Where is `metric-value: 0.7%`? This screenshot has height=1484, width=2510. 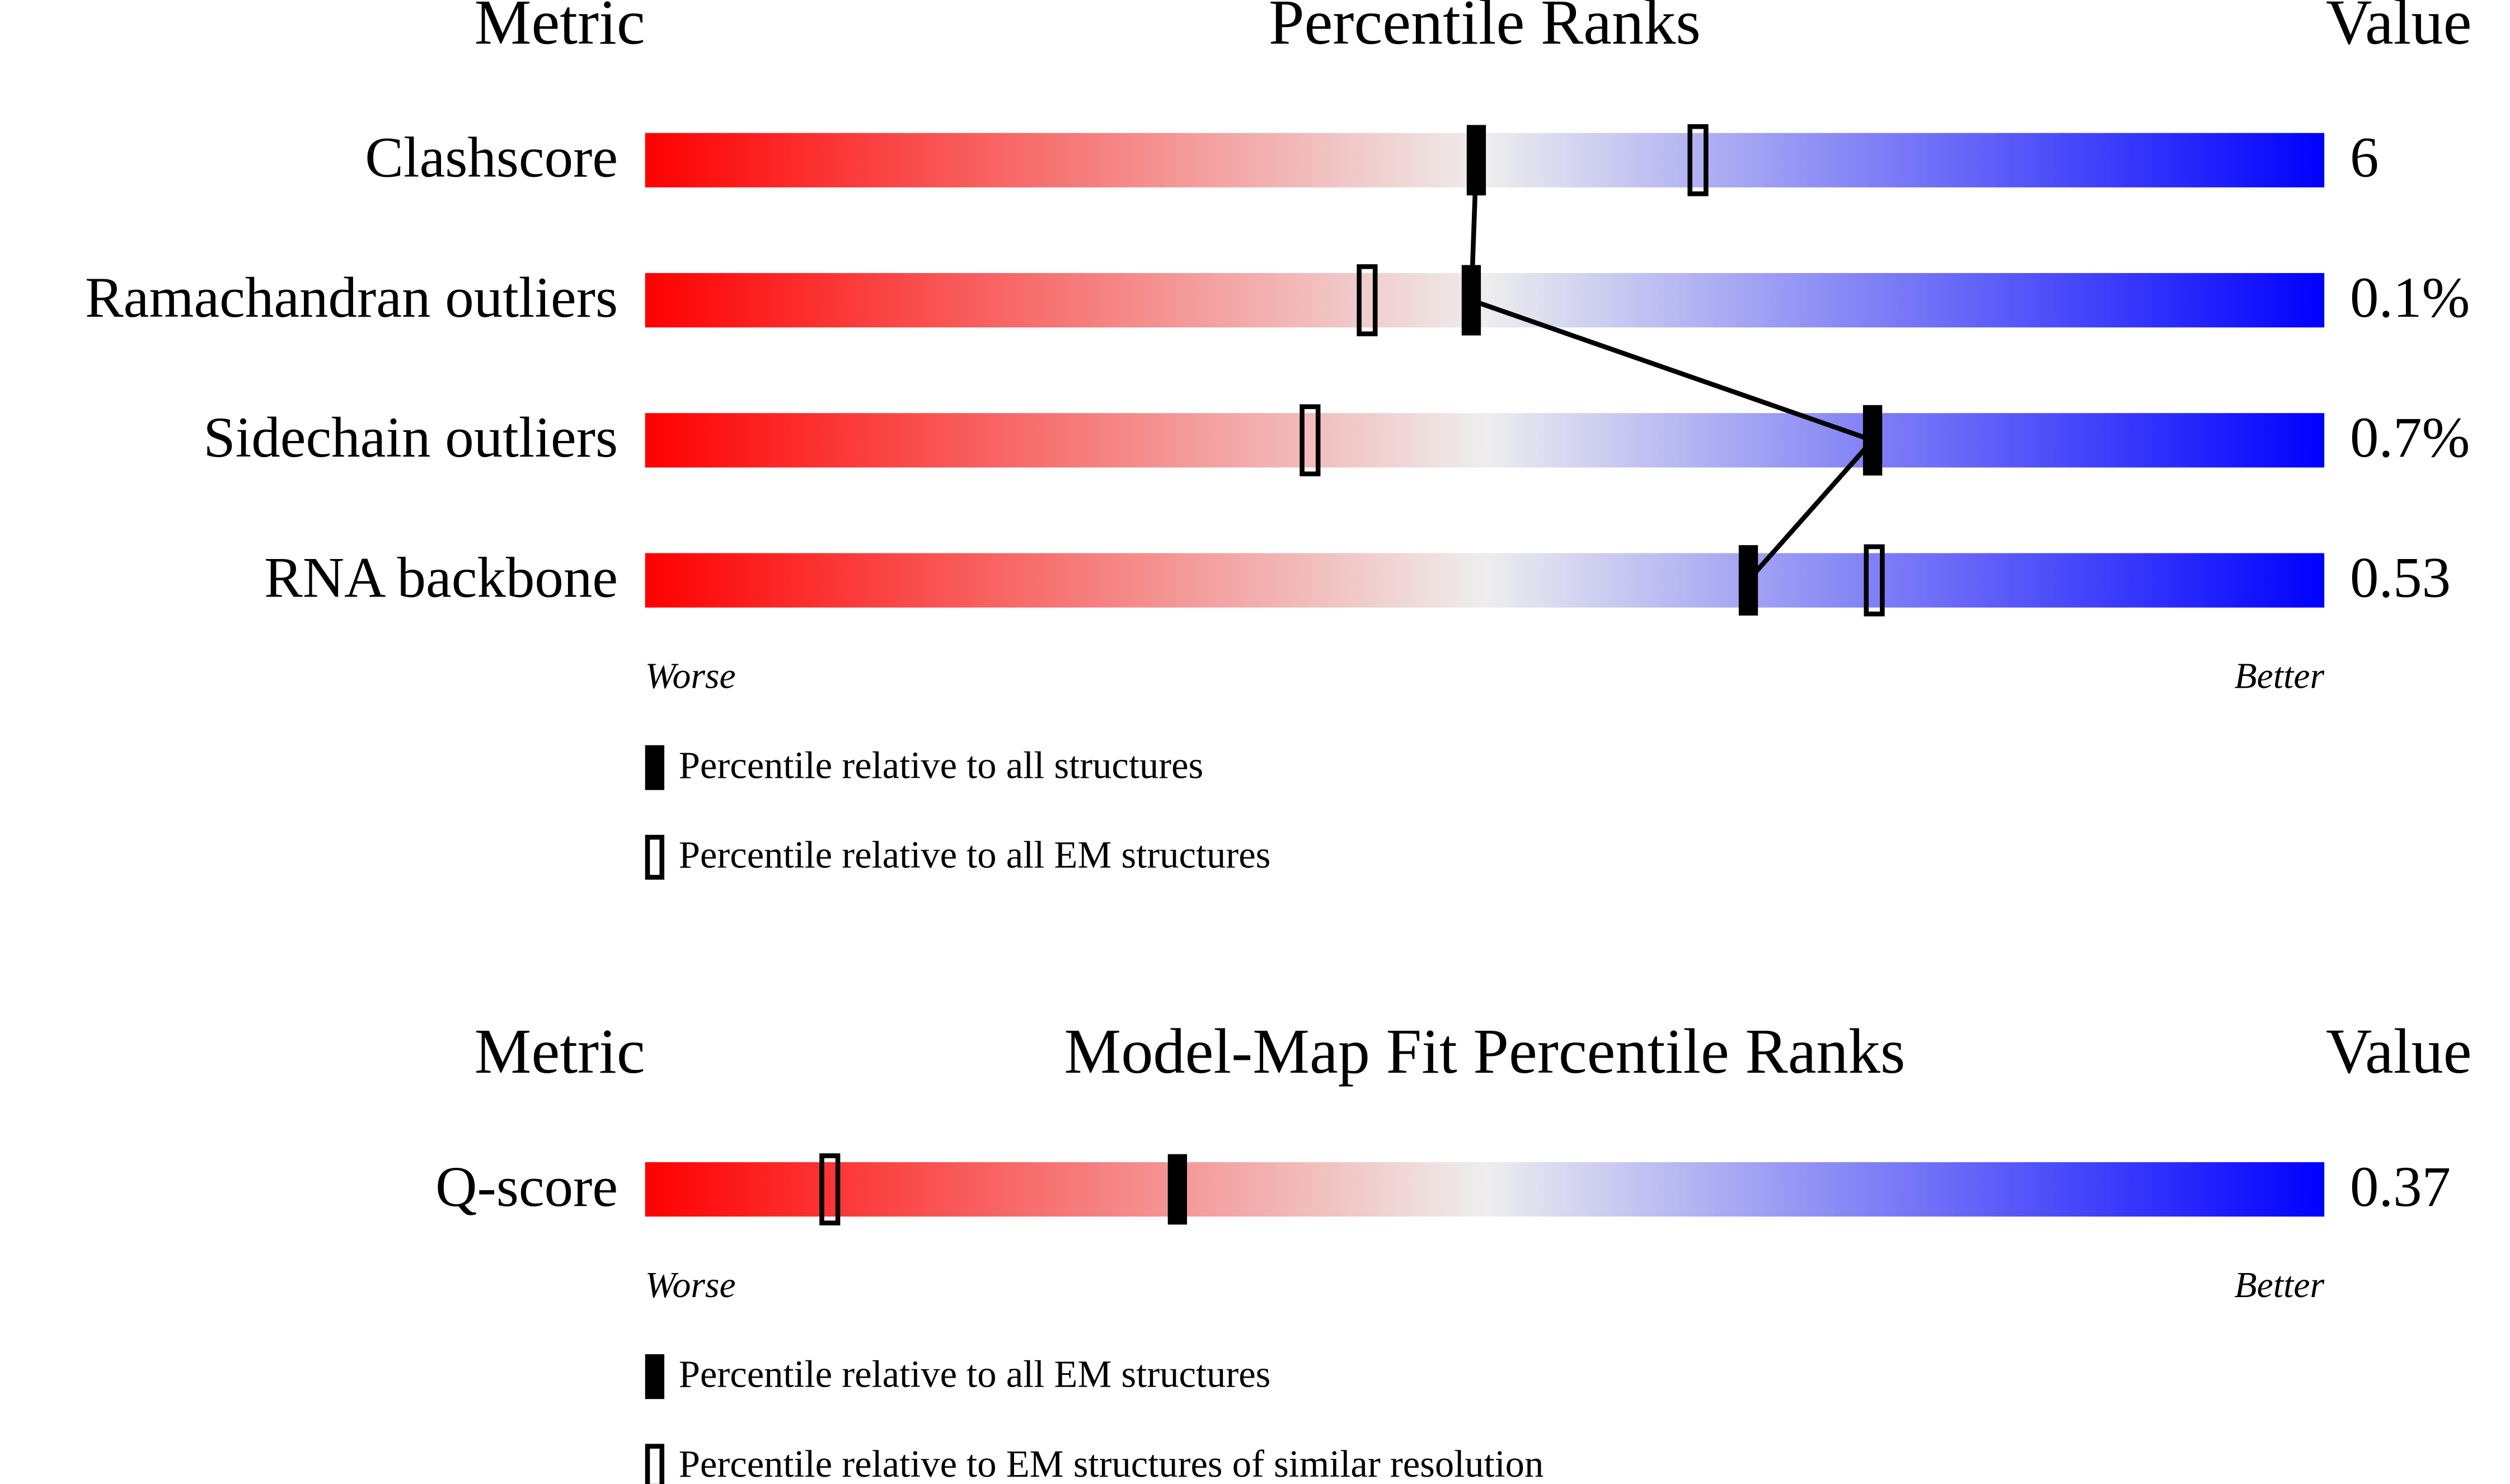
metric-value: 0.7% is located at coordinates (2410, 437).